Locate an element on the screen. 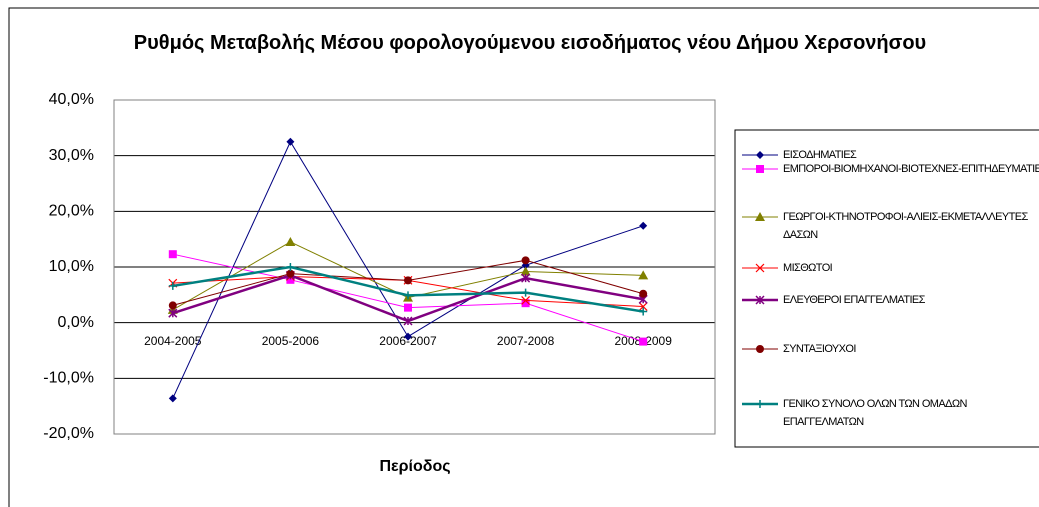  x-tick-label: 2004-2005 is located at coordinates (173, 341).